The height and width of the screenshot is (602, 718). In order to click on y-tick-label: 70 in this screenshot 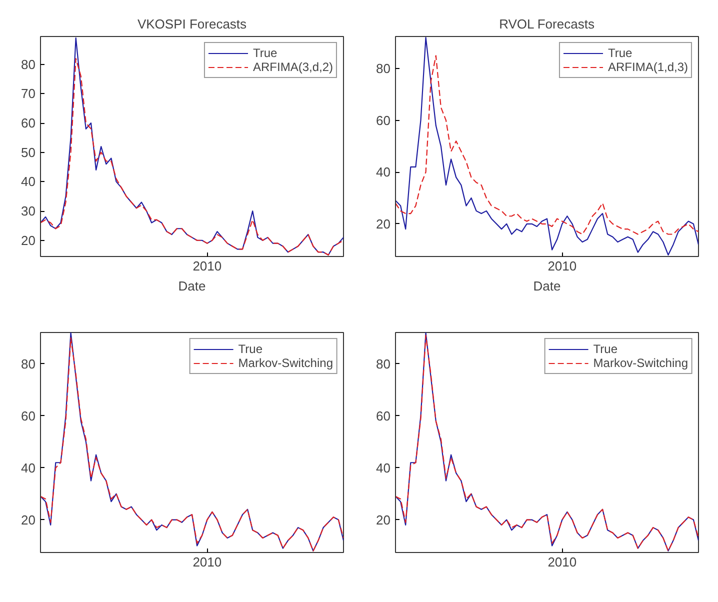, I will do `click(28, 94)`.